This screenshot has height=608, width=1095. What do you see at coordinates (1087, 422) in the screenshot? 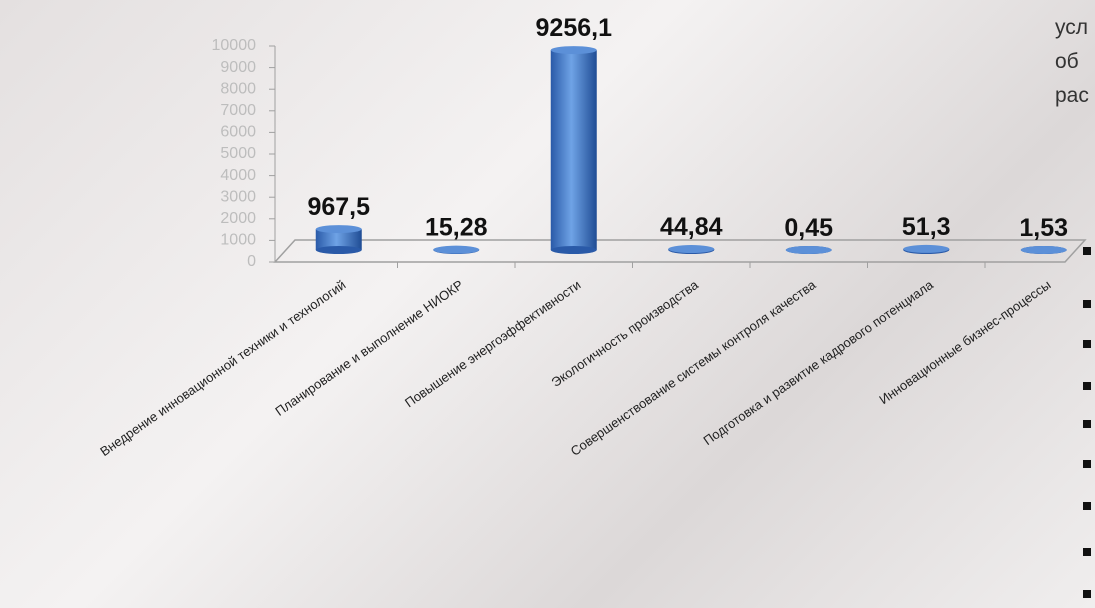
I see `bullets` at bounding box center [1087, 422].